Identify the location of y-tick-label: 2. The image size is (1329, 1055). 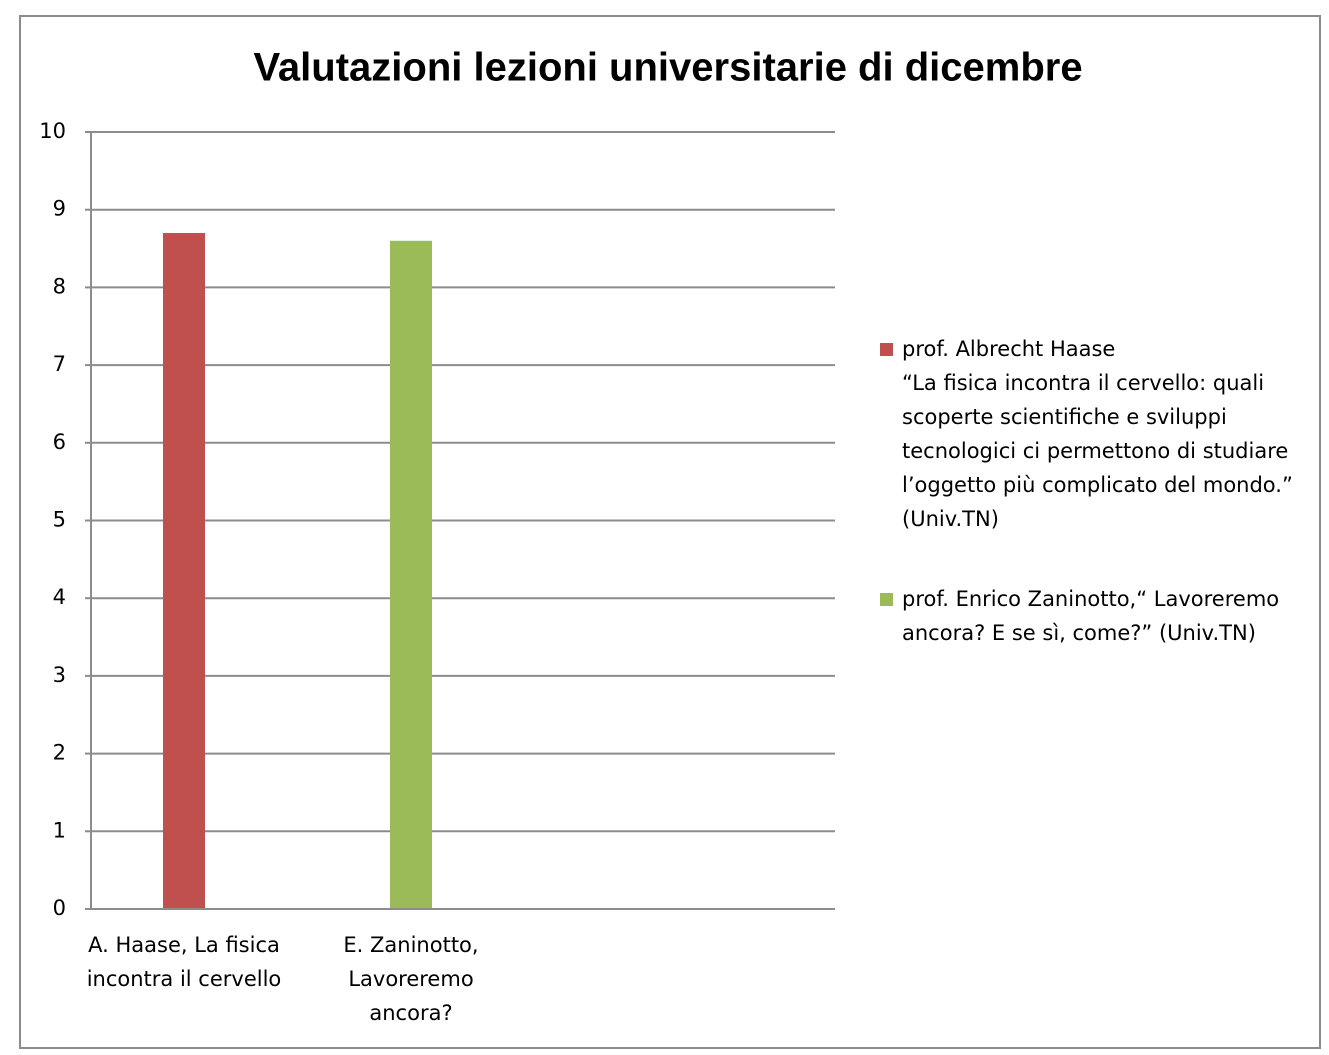
(59, 753).